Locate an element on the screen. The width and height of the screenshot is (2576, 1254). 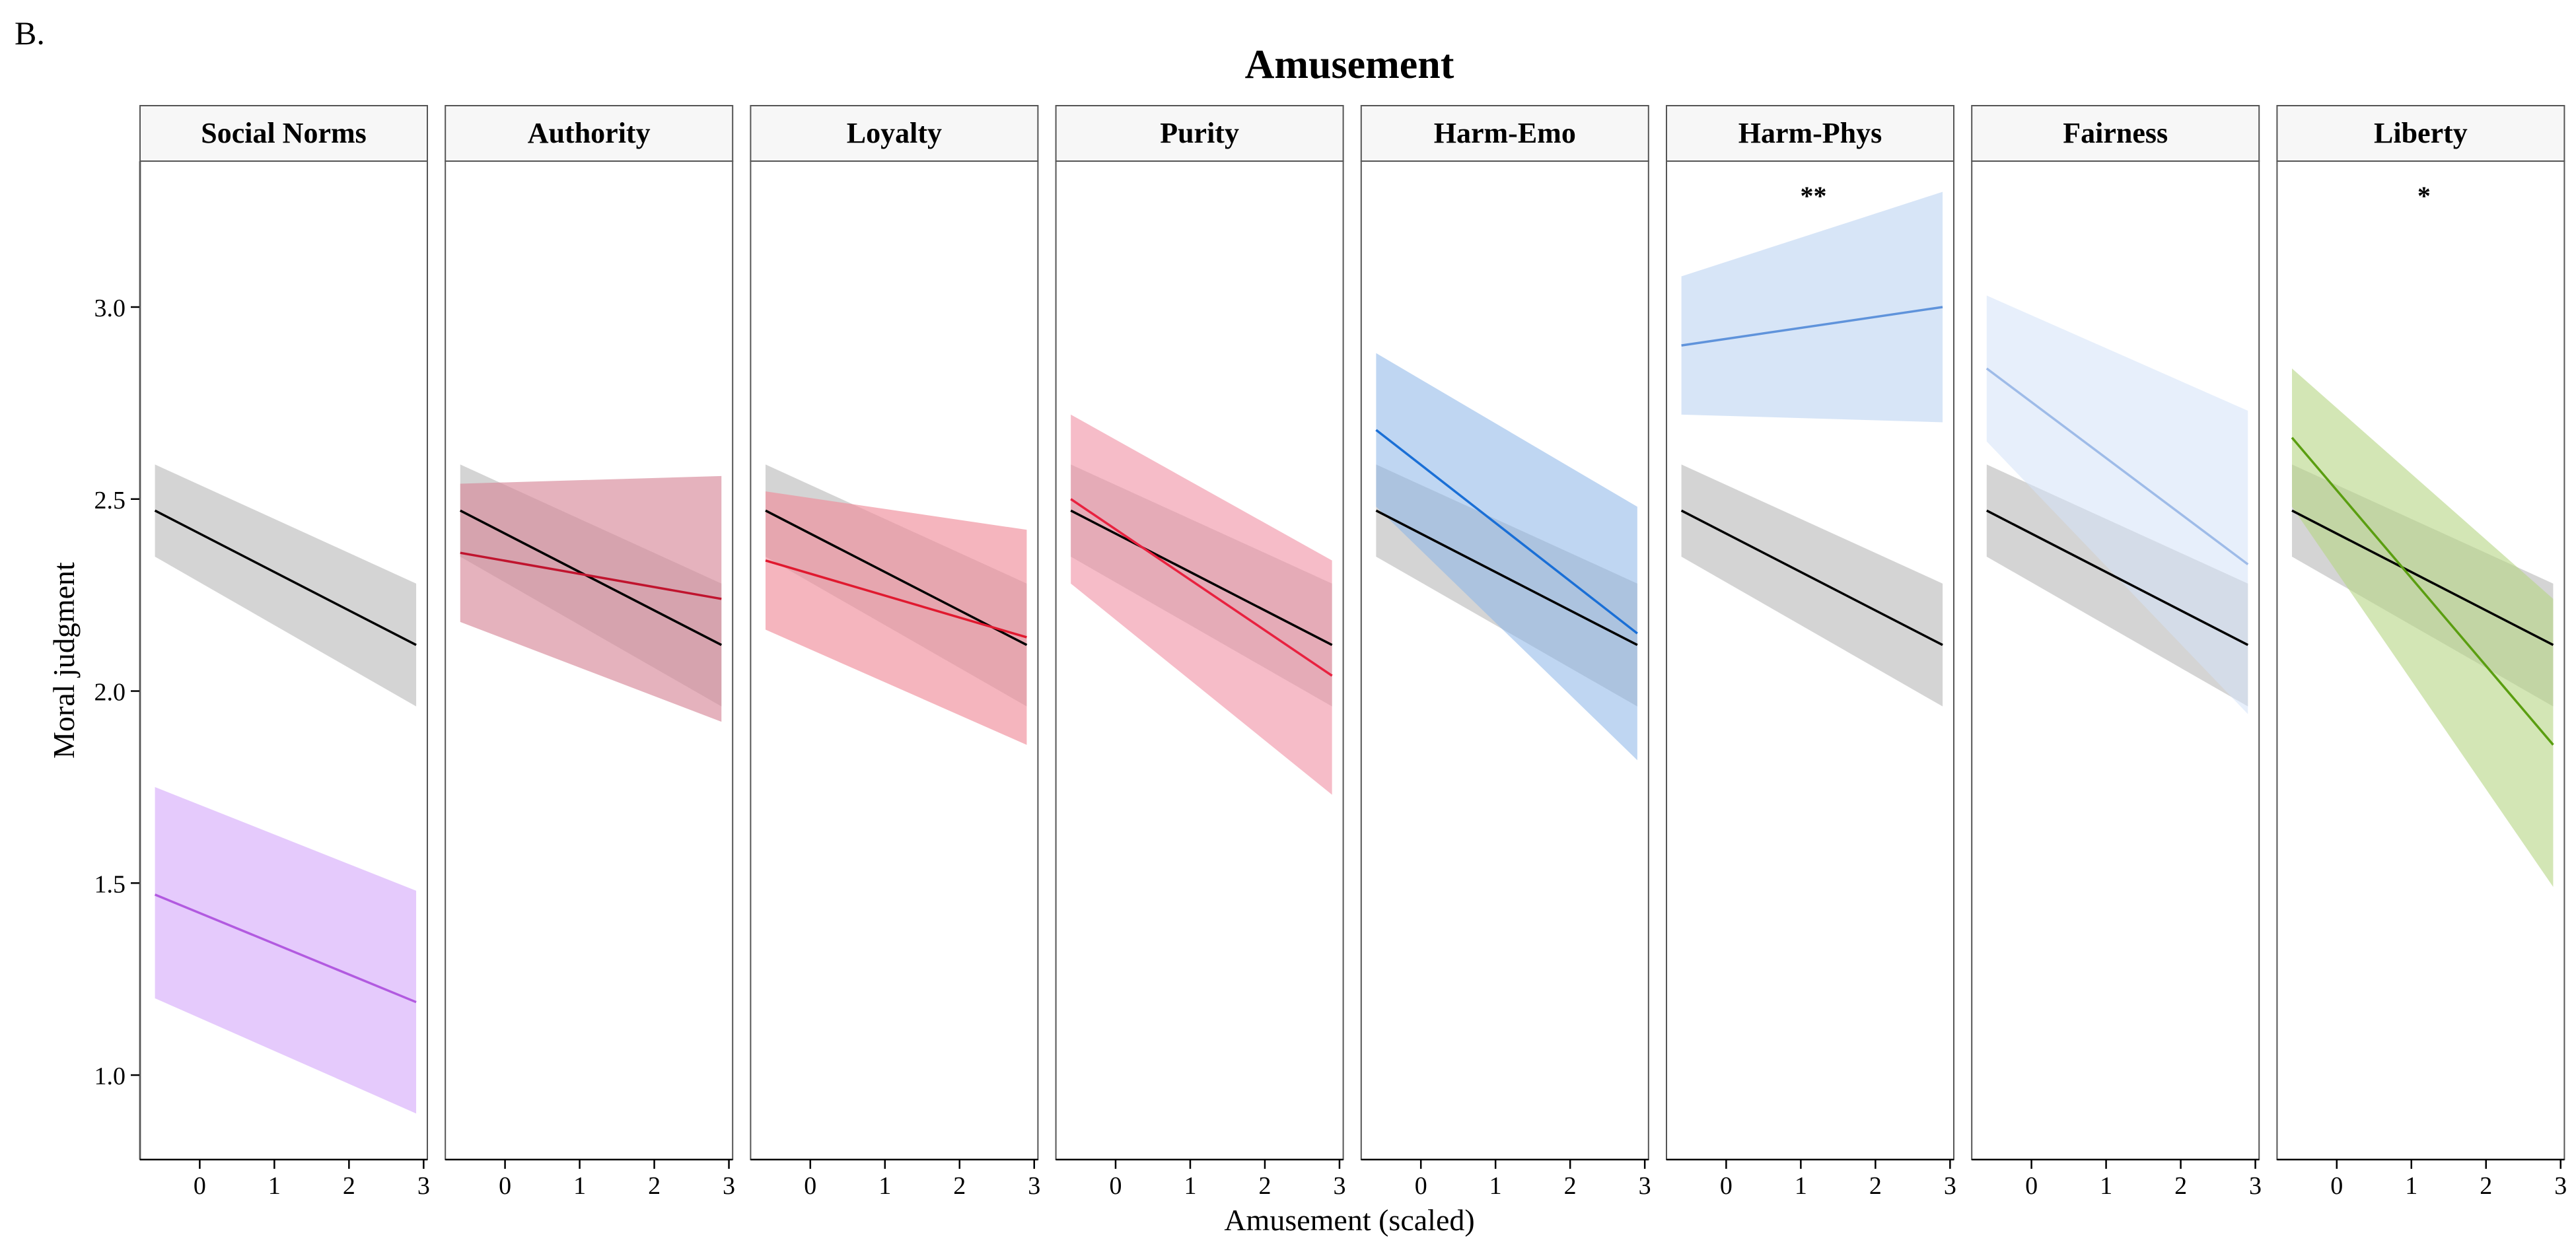
panel-harm-phys: Harm-Phys ** 0 1 2 3 is located at coordinates (1811, 652).